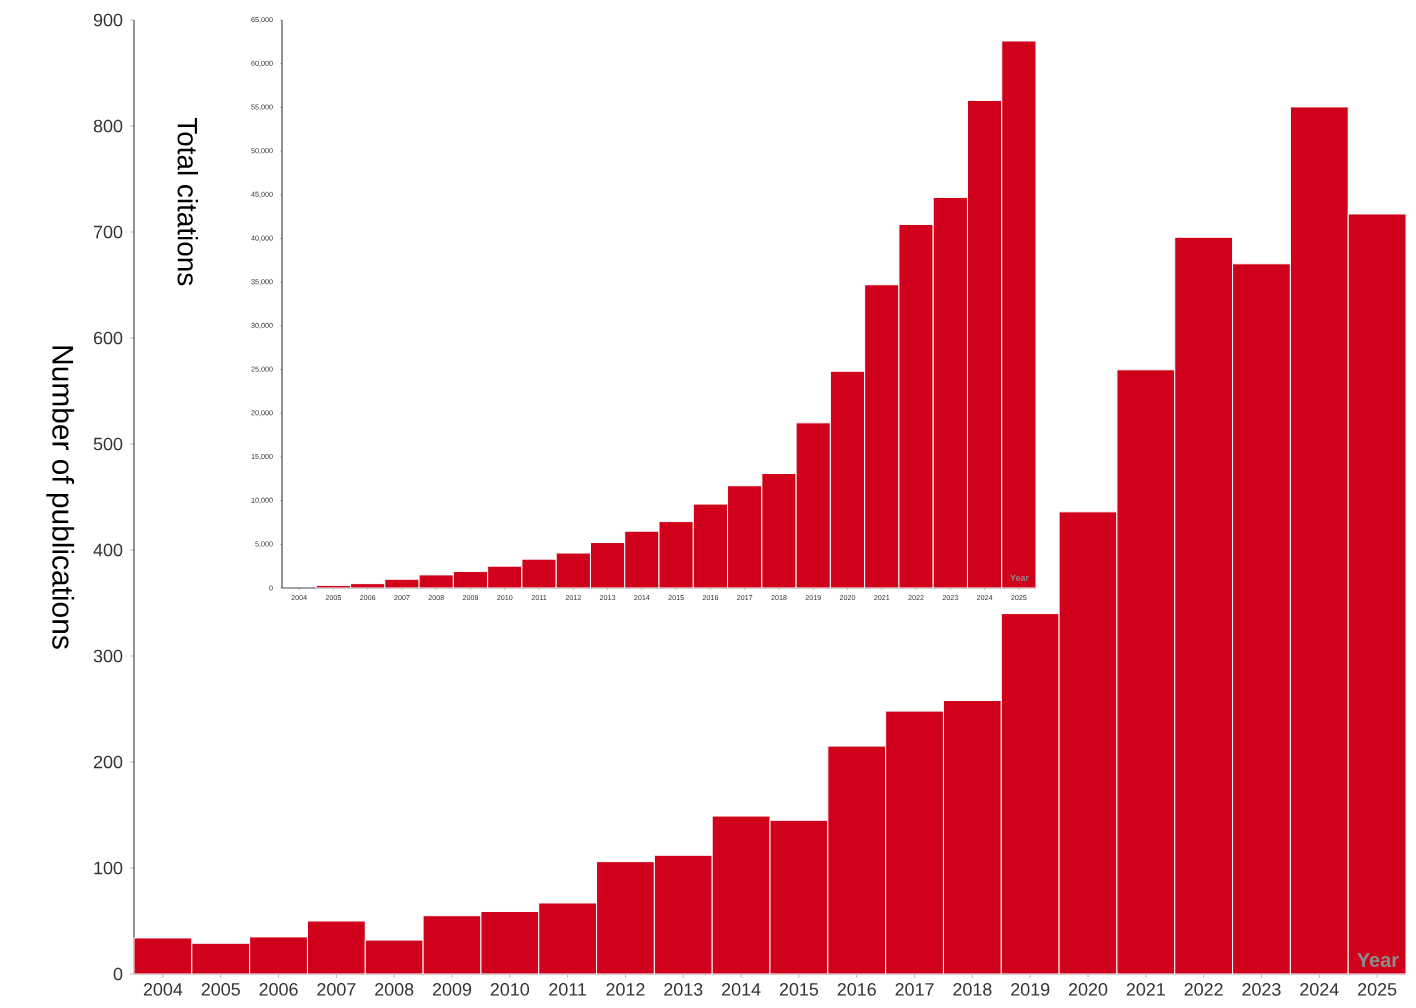 Image resolution: width=1416 pixels, height=1008 pixels. Describe the element at coordinates (510, 989) in the screenshot. I see `x-tick-label: 2010` at that location.